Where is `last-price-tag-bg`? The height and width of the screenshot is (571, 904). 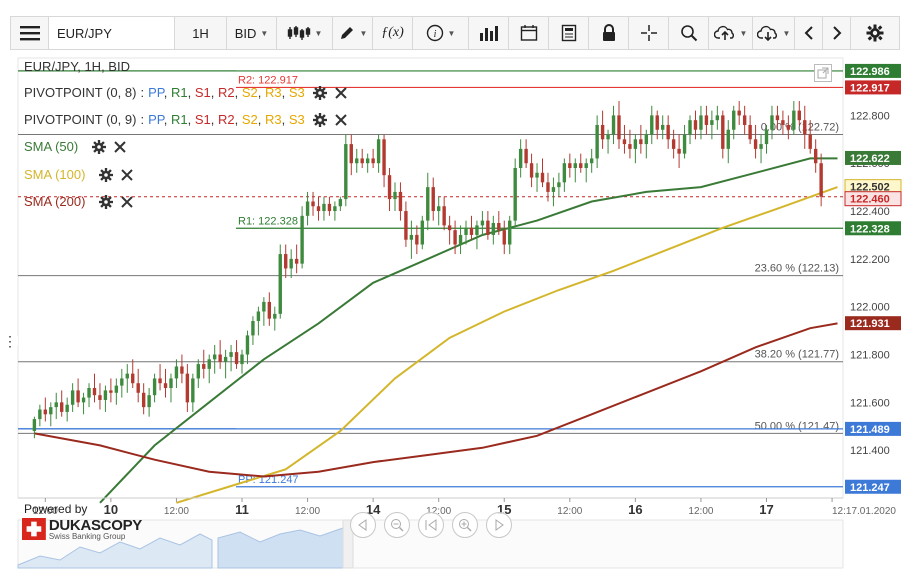
last-price-tag-bg is located at coordinates (873, 199).